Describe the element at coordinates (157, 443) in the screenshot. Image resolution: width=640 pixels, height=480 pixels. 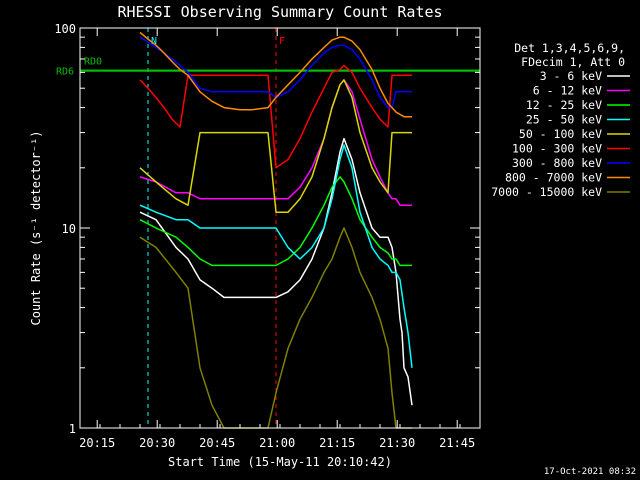
I see `x-tick-label-1: 20:30` at that location.